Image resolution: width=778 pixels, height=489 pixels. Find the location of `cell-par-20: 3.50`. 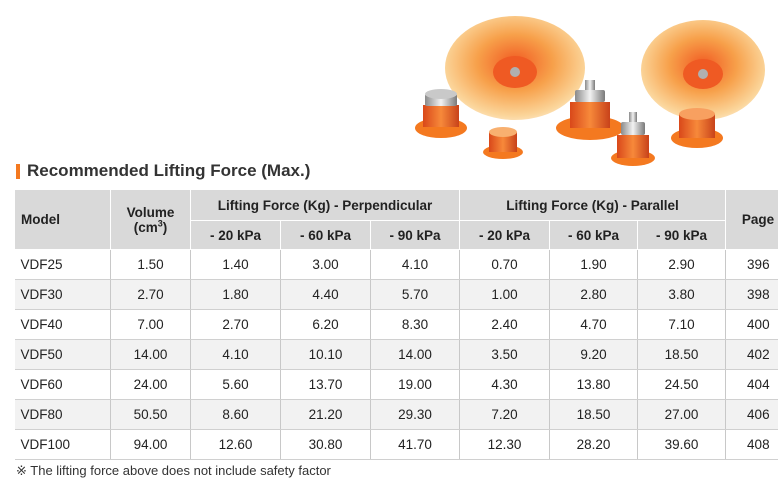

cell-par-20: 3.50 is located at coordinates (504, 354).